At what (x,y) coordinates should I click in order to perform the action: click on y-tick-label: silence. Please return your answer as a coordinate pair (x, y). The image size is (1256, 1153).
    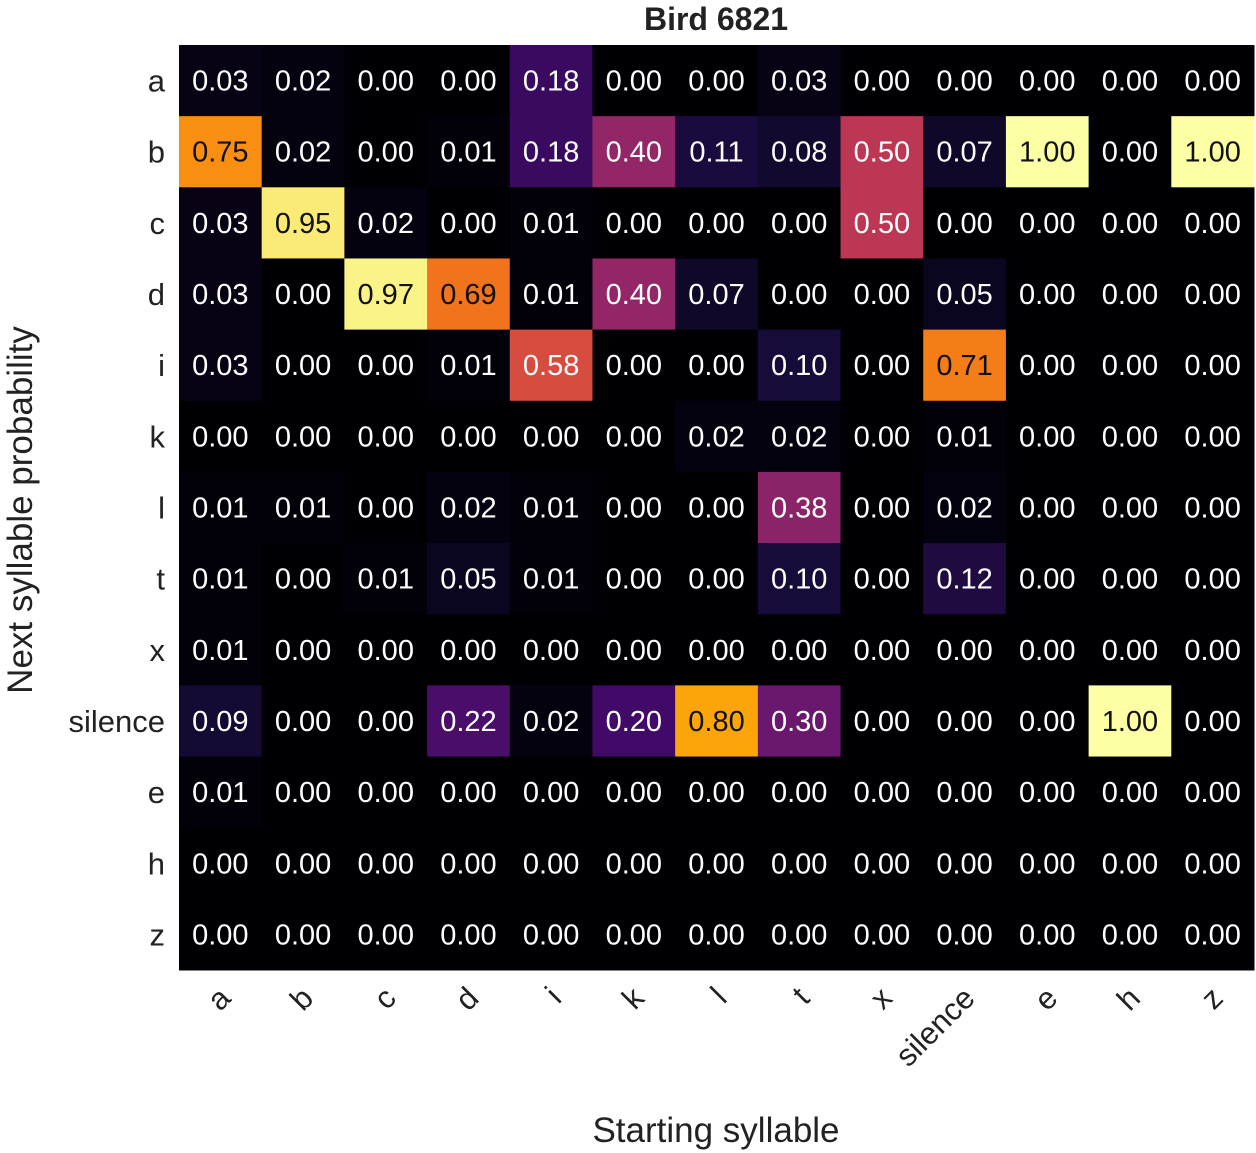
    Looking at the image, I should click on (117, 721).